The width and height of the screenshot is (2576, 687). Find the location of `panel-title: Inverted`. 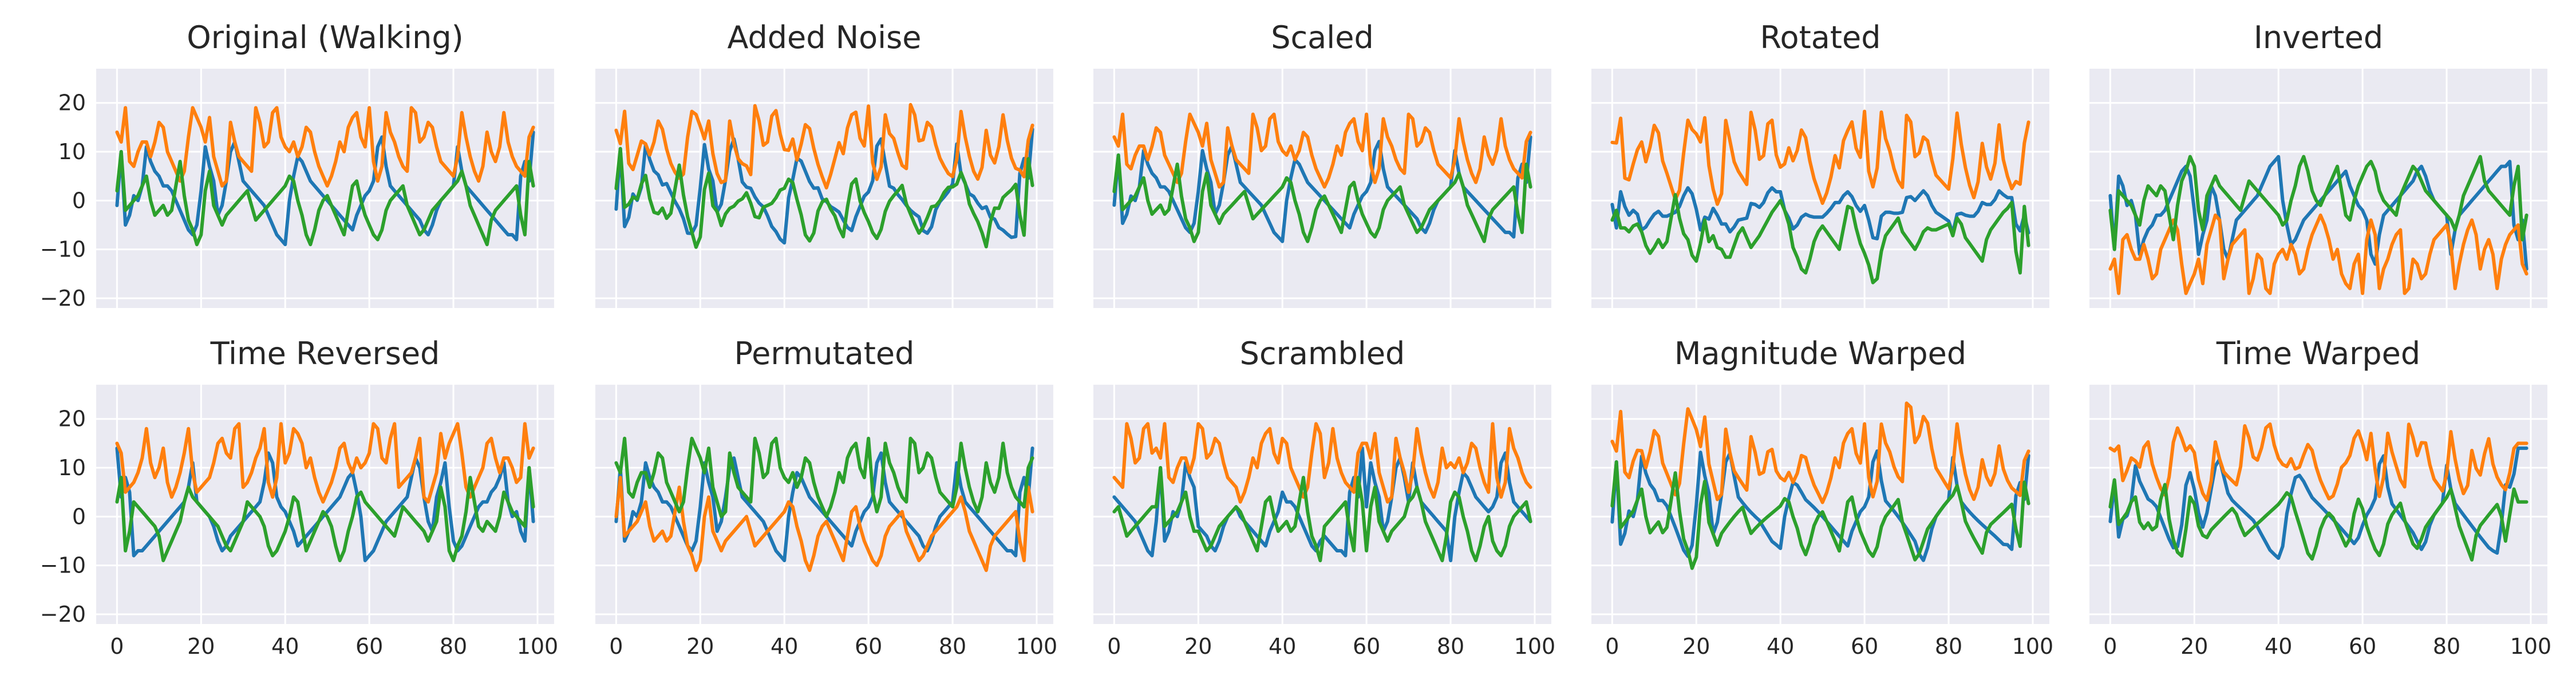

panel-title: Inverted is located at coordinates (2318, 38).